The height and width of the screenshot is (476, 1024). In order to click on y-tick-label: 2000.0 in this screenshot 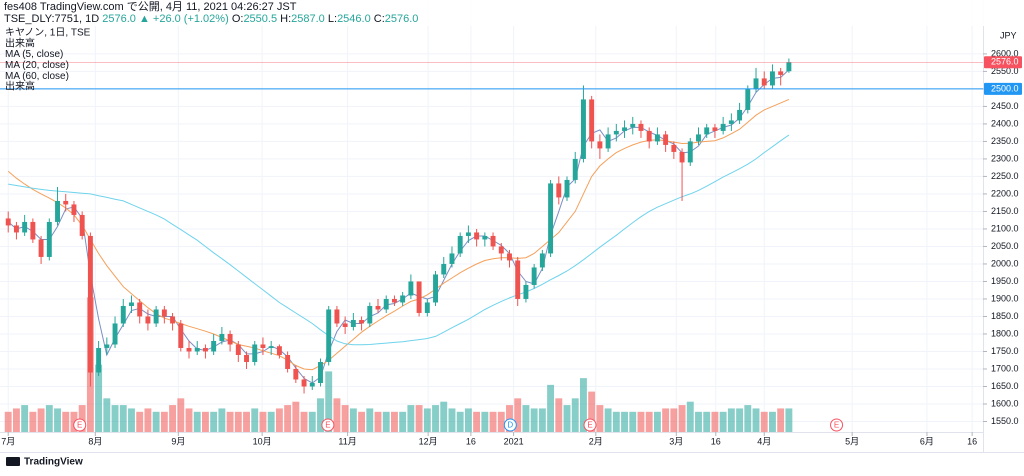, I will do `click(1005, 263)`.